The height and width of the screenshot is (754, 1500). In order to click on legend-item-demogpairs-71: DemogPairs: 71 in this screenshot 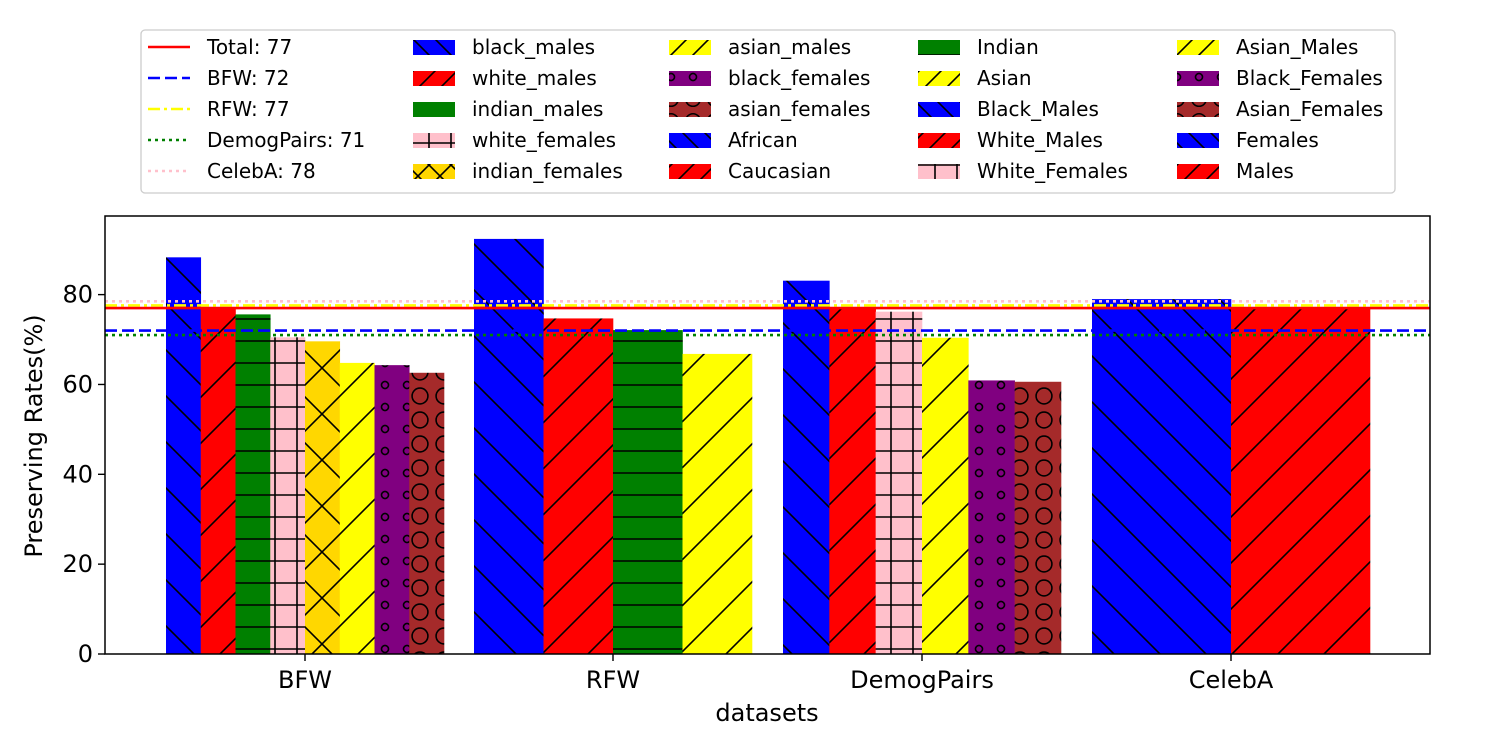, I will do `click(256, 140)`.